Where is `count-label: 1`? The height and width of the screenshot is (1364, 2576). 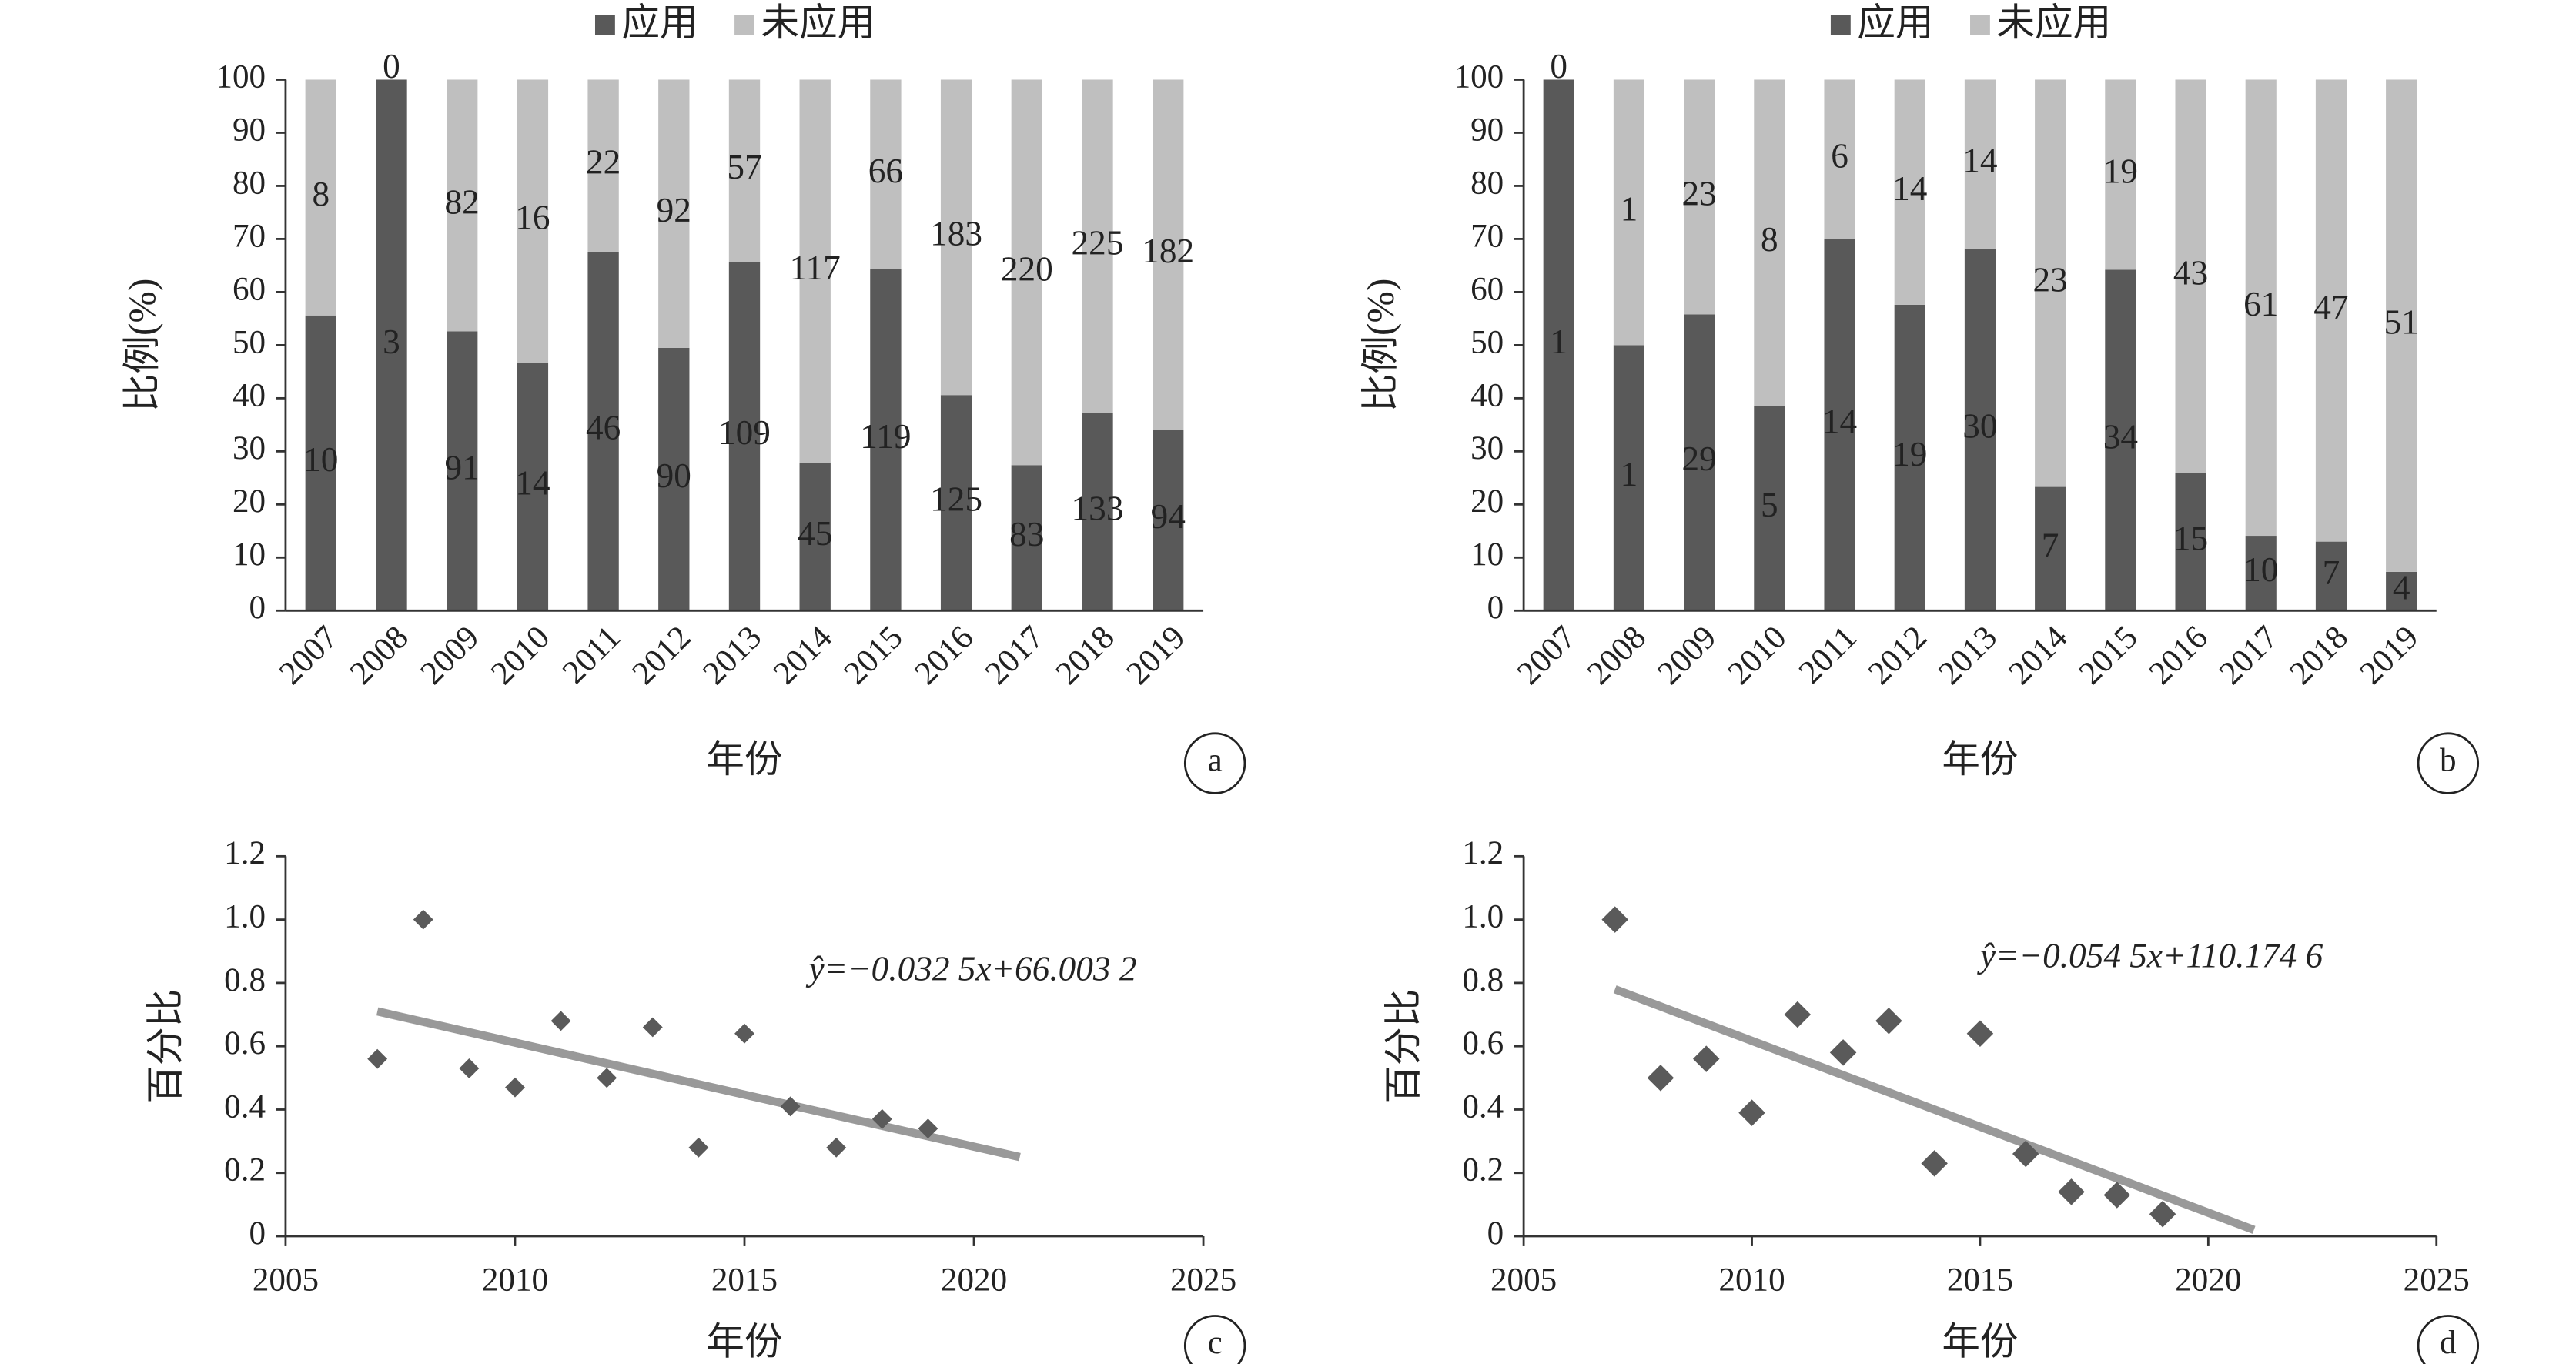
count-label: 1 is located at coordinates (1559, 342).